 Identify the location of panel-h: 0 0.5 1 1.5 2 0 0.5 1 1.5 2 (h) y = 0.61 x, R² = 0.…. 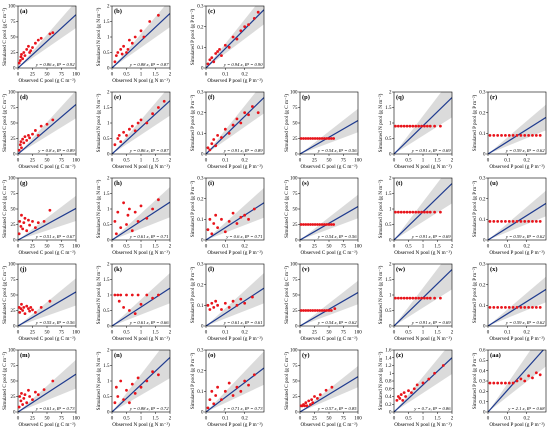
(133, 216).